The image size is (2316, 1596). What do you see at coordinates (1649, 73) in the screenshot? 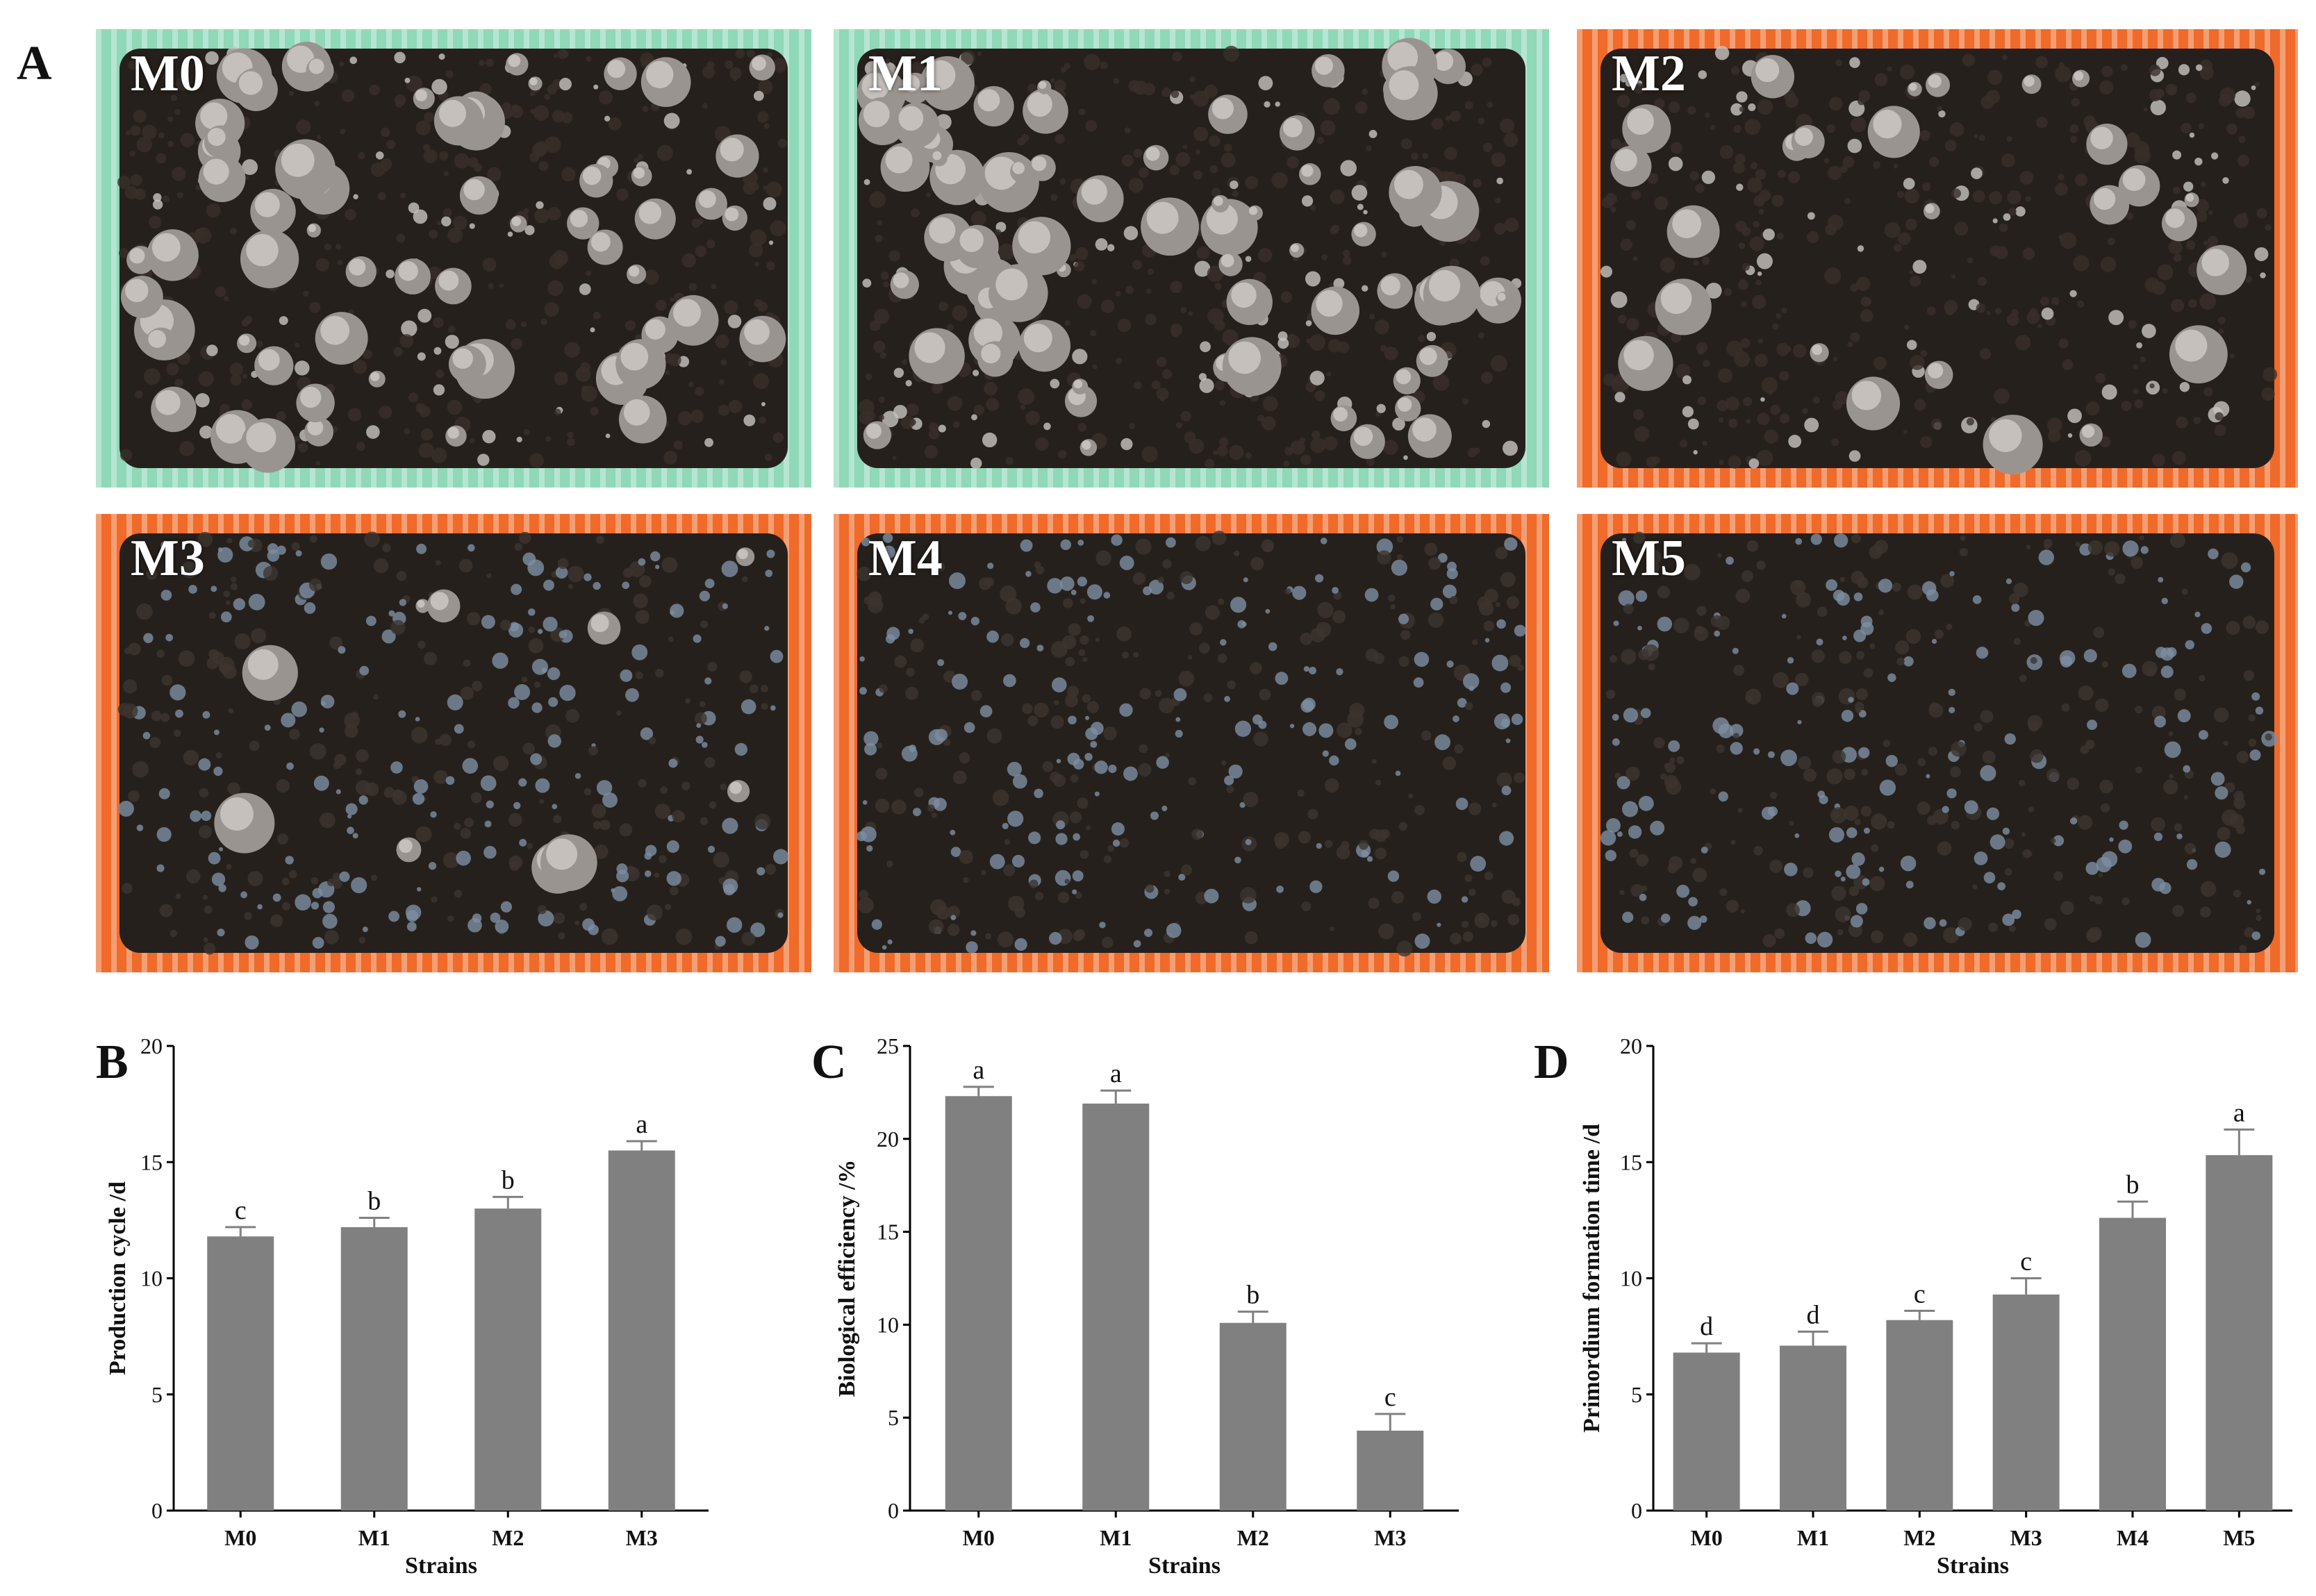
I see `photo-label: M2` at bounding box center [1649, 73].